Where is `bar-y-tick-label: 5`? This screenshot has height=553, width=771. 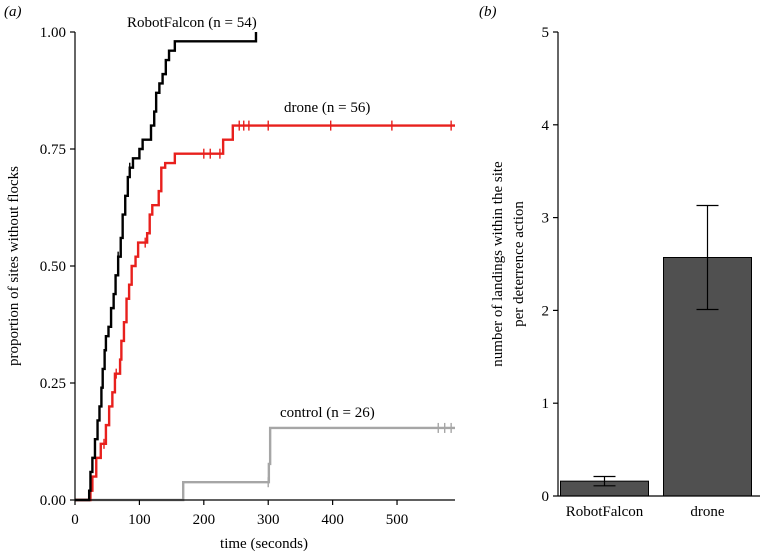 bar-y-tick-label: 5 is located at coordinates (546, 33).